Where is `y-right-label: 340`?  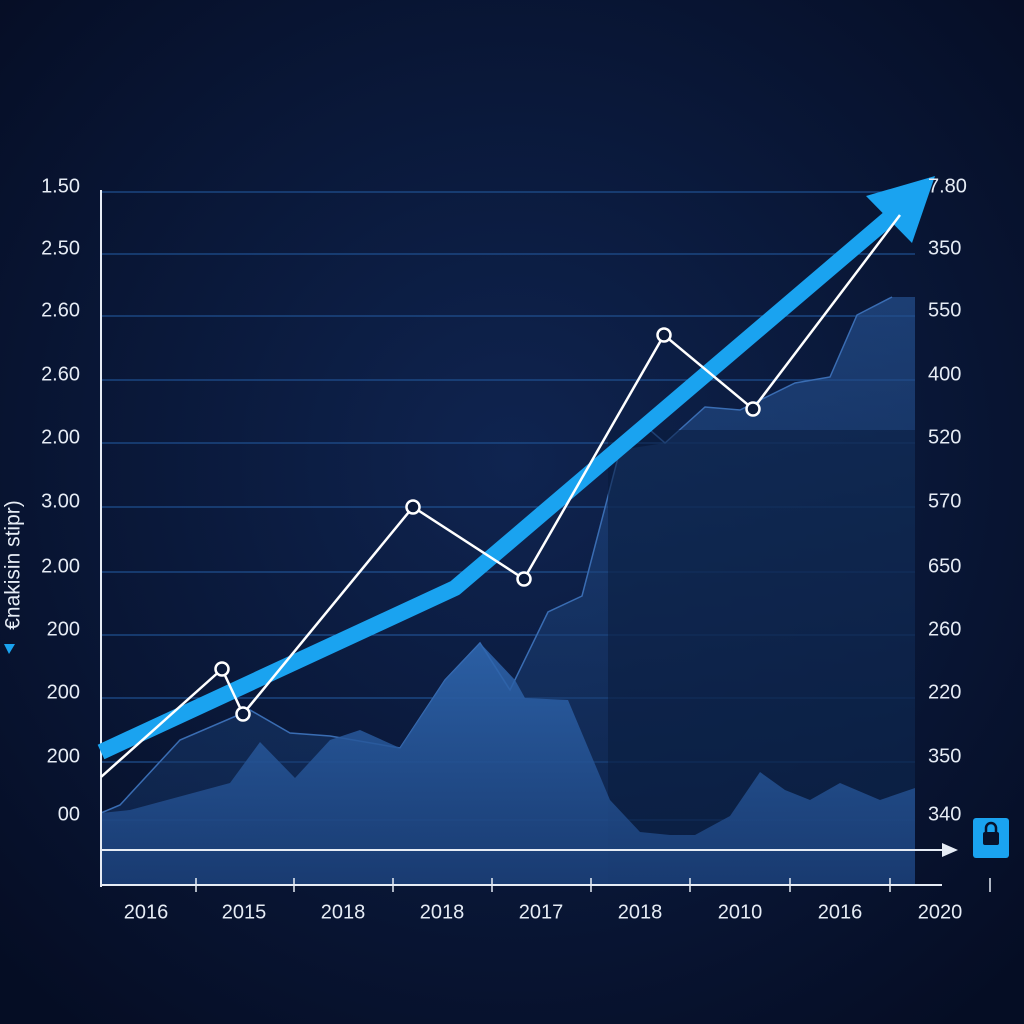
y-right-label: 340 is located at coordinates (944, 814).